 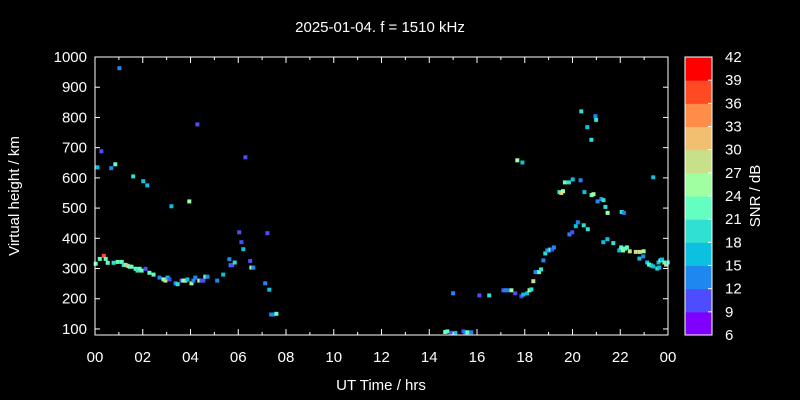 I want to click on y-tick-label: 400, so click(x=74, y=238).